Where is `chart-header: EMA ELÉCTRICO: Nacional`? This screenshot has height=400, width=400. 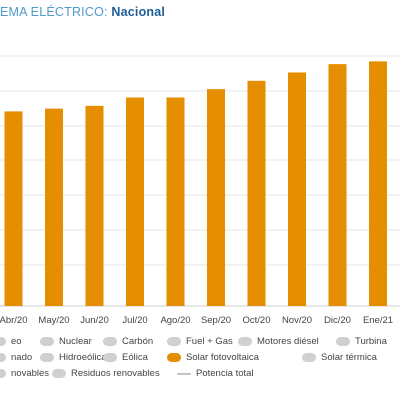
chart-header: EMA ELÉCTRICO: Nacional is located at coordinates (82, 12).